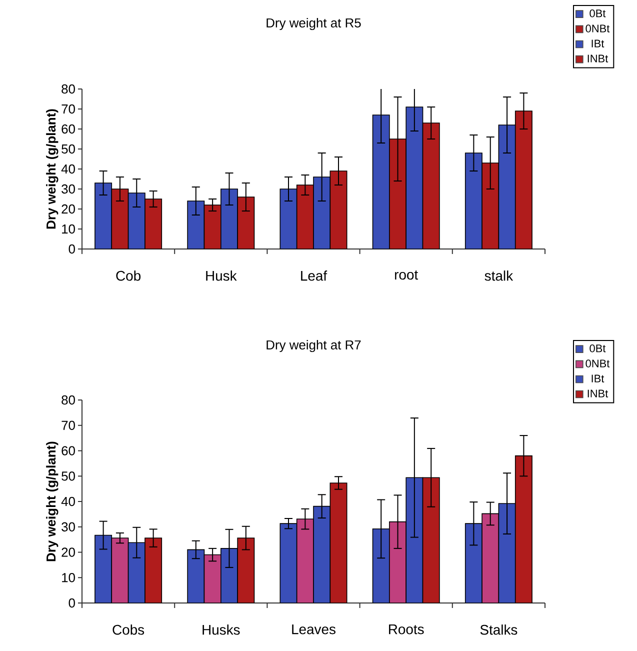  Describe the element at coordinates (128, 629) in the screenshot. I see `x-tick-label: Cobs` at that location.